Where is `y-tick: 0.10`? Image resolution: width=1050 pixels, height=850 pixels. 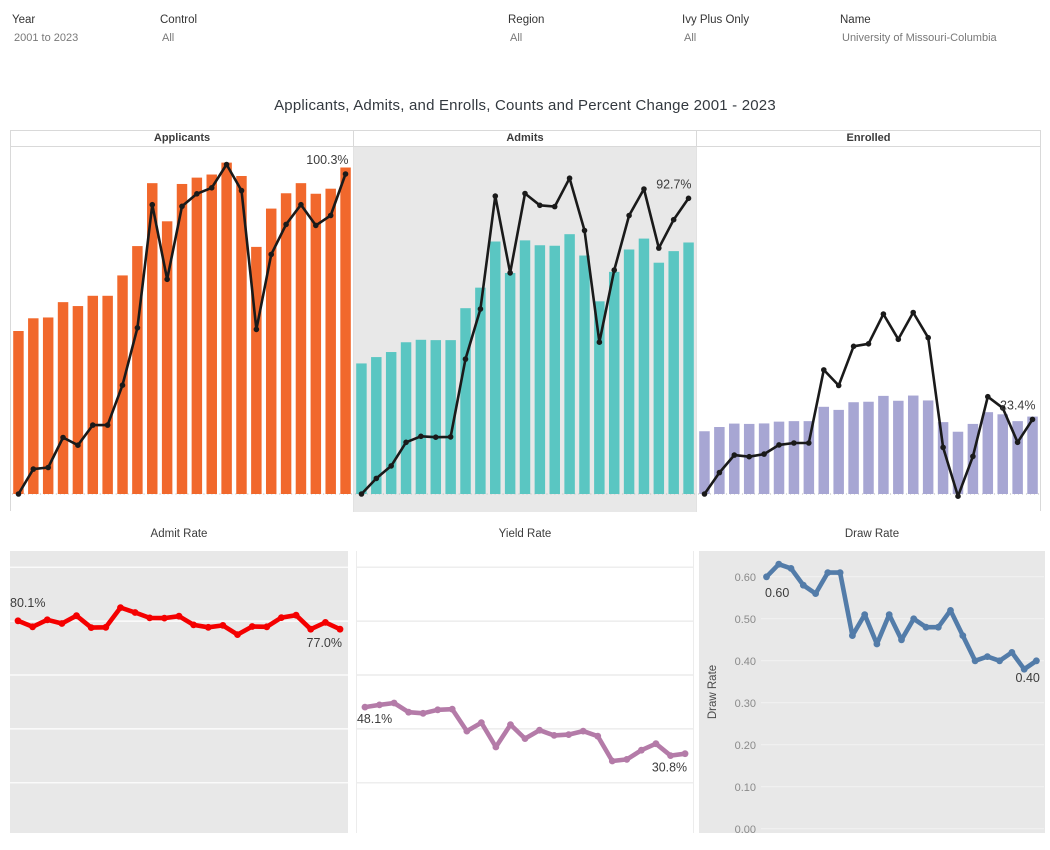 y-tick: 0.10 is located at coordinates (745, 788).